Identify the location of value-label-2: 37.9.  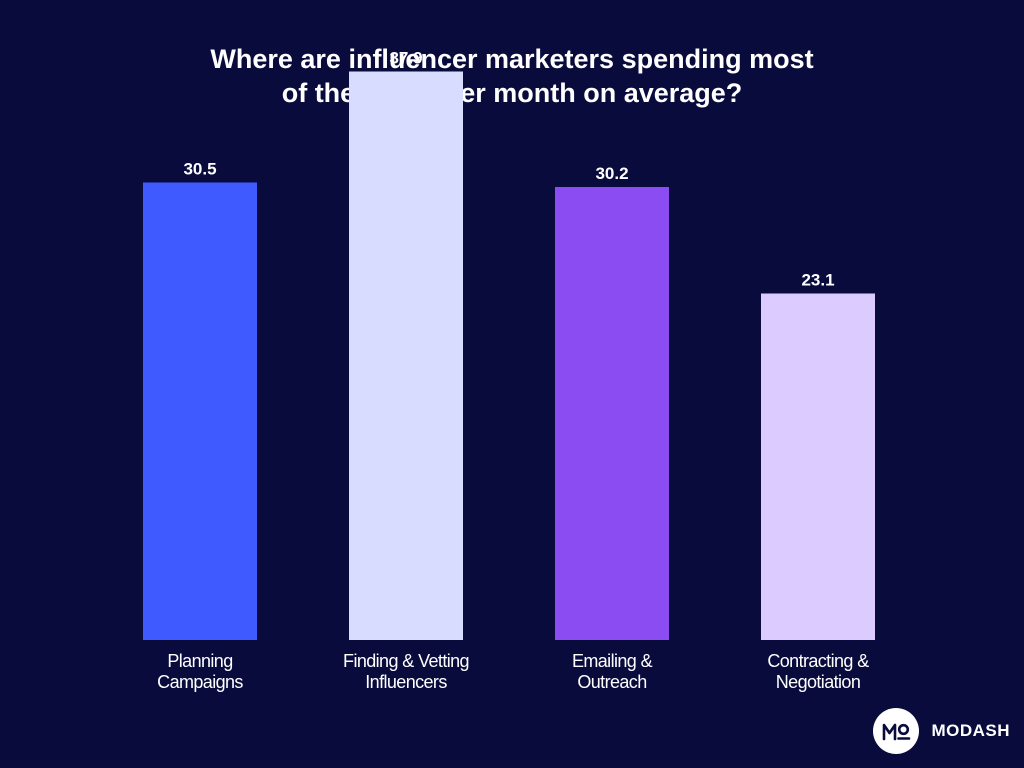
(405, 58).